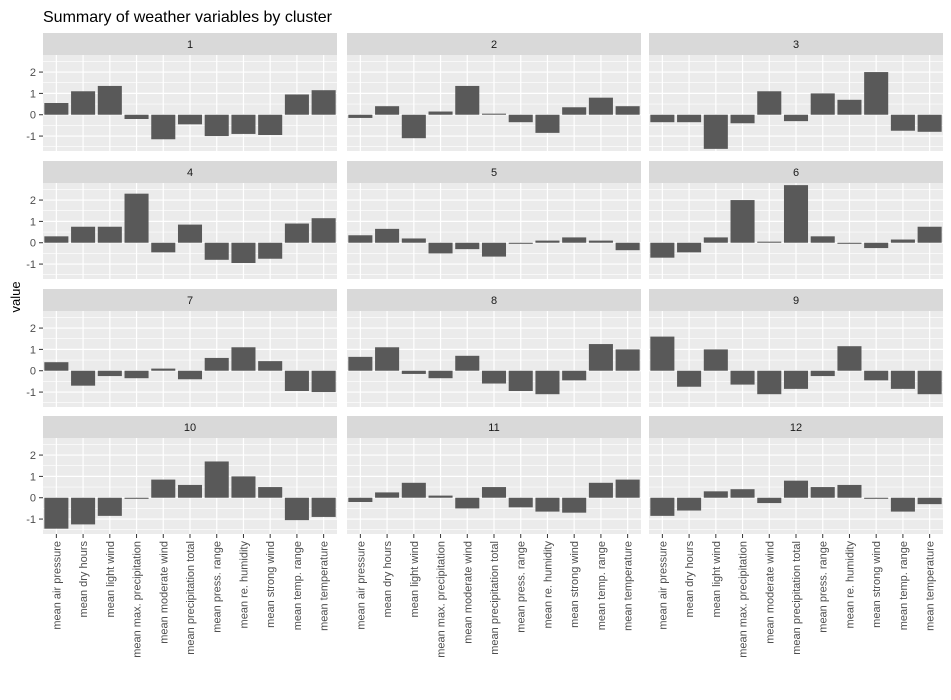 The width and height of the screenshot is (951, 700). What do you see at coordinates (493, 428) in the screenshot?
I see `facet-strip-label: 11` at bounding box center [493, 428].